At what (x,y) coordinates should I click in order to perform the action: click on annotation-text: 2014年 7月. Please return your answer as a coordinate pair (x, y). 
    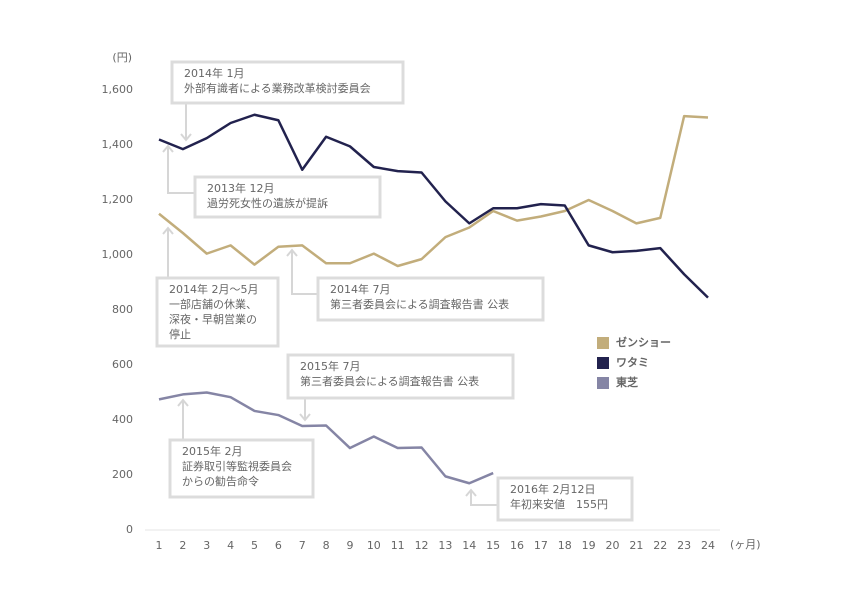
    Looking at the image, I should click on (360, 289).